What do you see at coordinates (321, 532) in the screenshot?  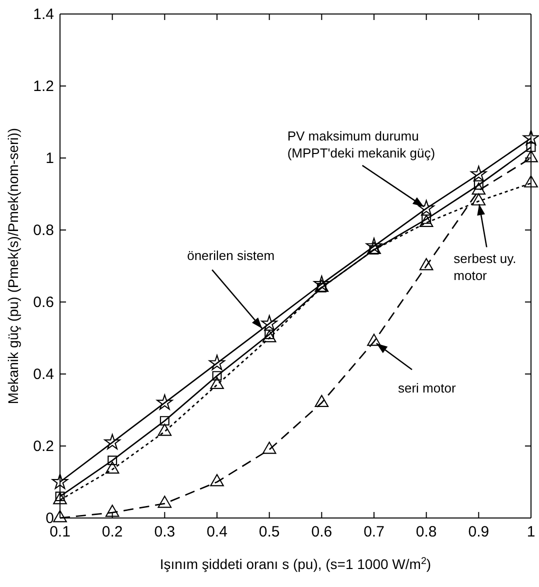 I see `x-tick-label: 0.6` at bounding box center [321, 532].